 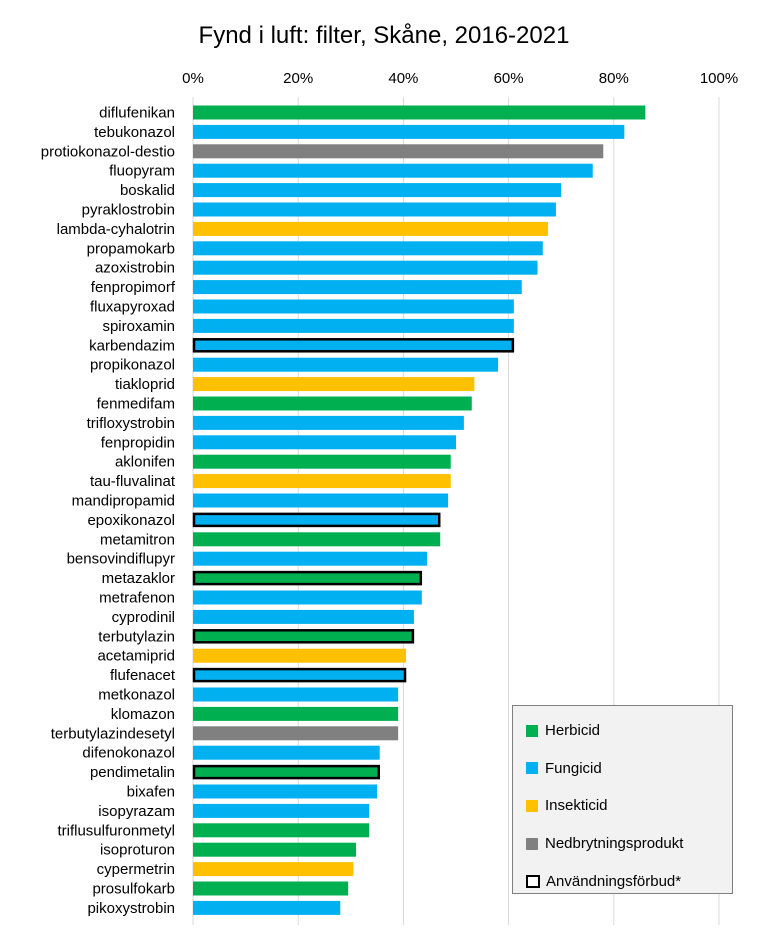 I want to click on category-label: metkonazol, so click(x=136, y=695).